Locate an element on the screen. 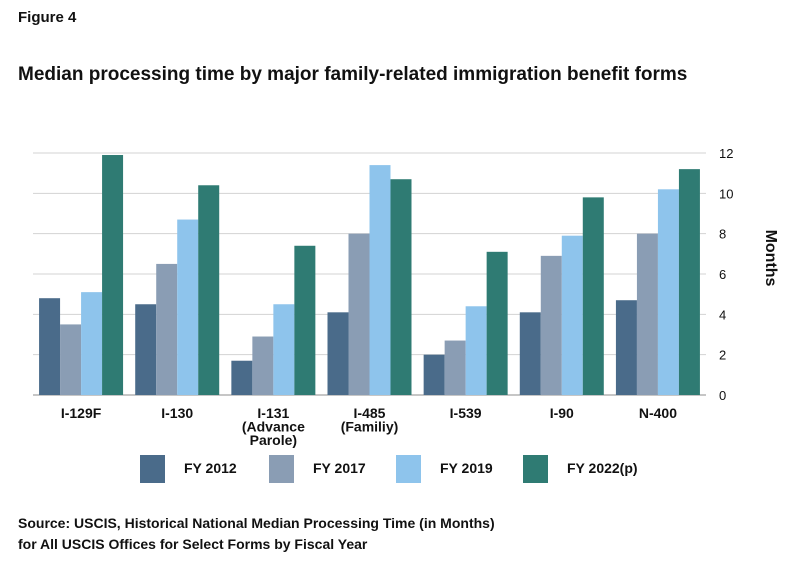 The image size is (791, 570). legend-label: FY 2012 is located at coordinates (210, 468).